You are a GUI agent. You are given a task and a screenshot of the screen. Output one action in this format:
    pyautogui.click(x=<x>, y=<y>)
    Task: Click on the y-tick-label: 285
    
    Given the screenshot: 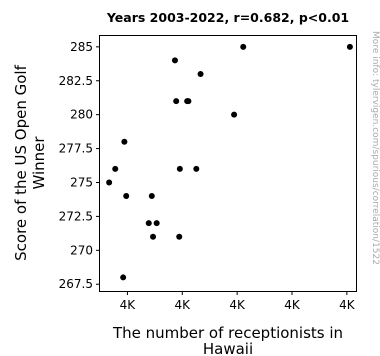 What is the action you would take?
    pyautogui.click(x=81, y=47)
    